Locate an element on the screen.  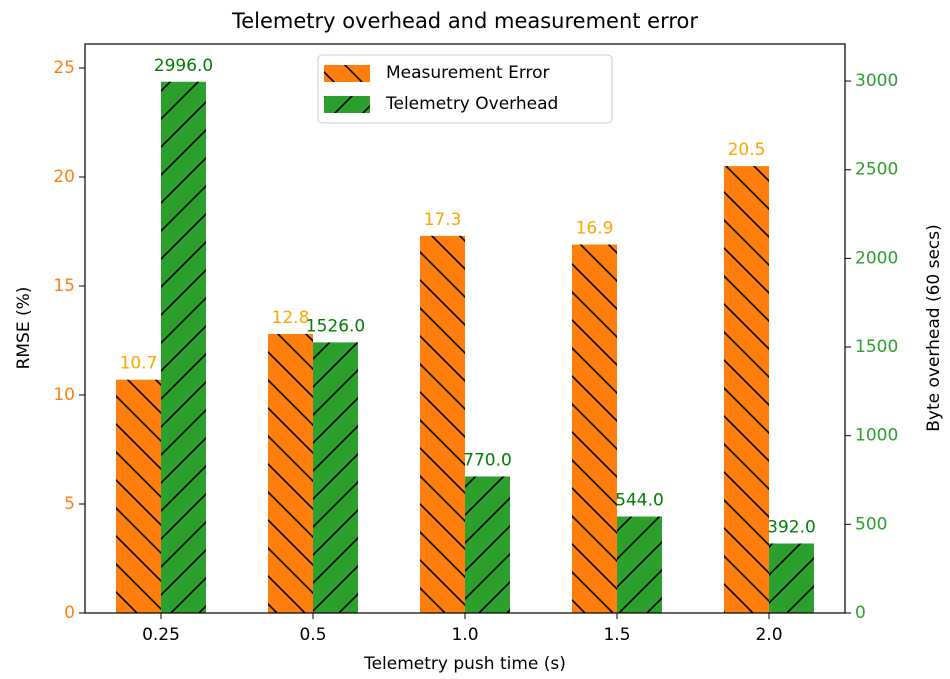
y-tick-label: 10 is located at coordinates (64, 395).